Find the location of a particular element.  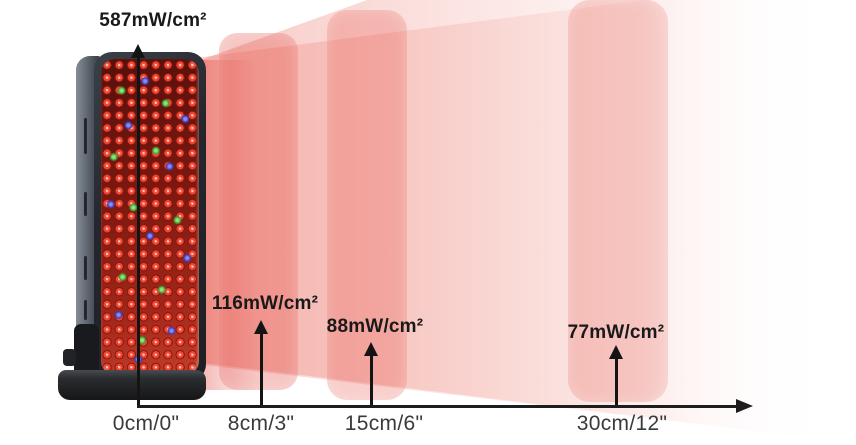

distance-axis is located at coordinates (437, 406).